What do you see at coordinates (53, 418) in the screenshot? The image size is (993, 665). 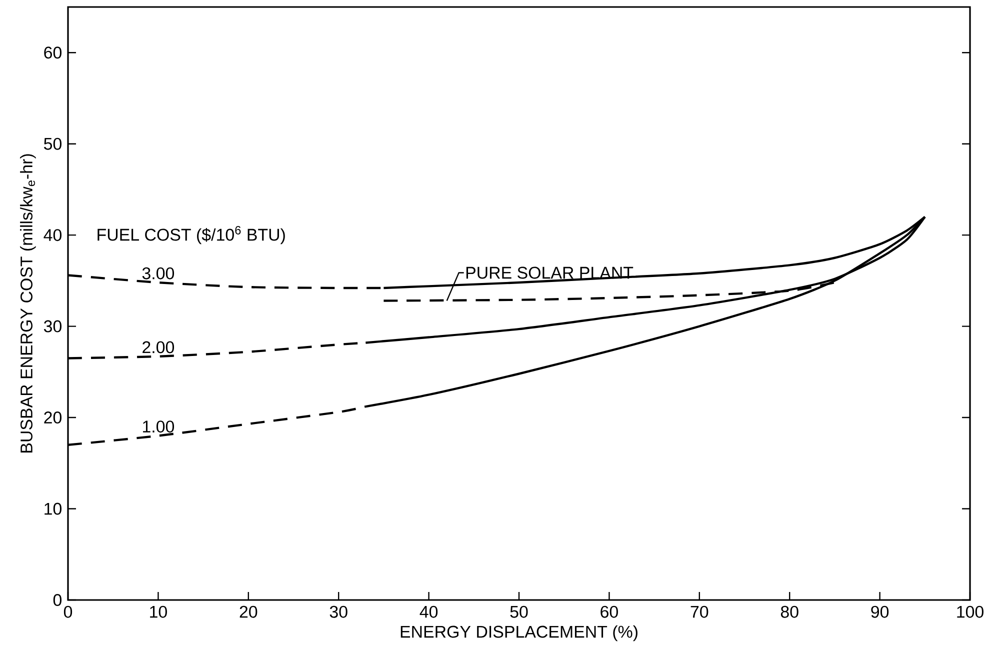 I see `y-tick-label: 20` at bounding box center [53, 418].